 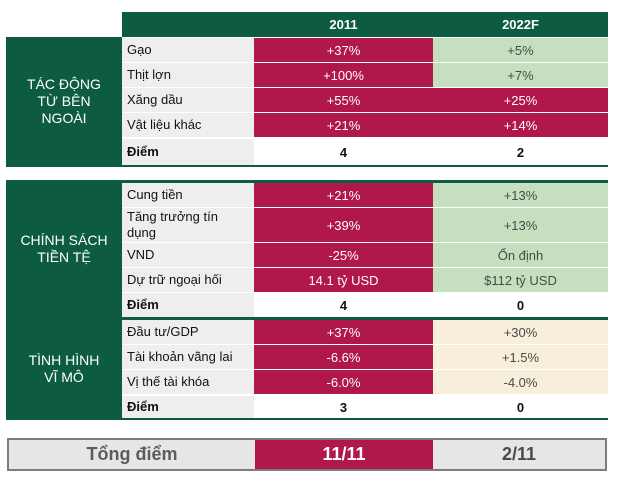 What do you see at coordinates (188, 24) in the screenshot?
I see `header-spacer` at bounding box center [188, 24].